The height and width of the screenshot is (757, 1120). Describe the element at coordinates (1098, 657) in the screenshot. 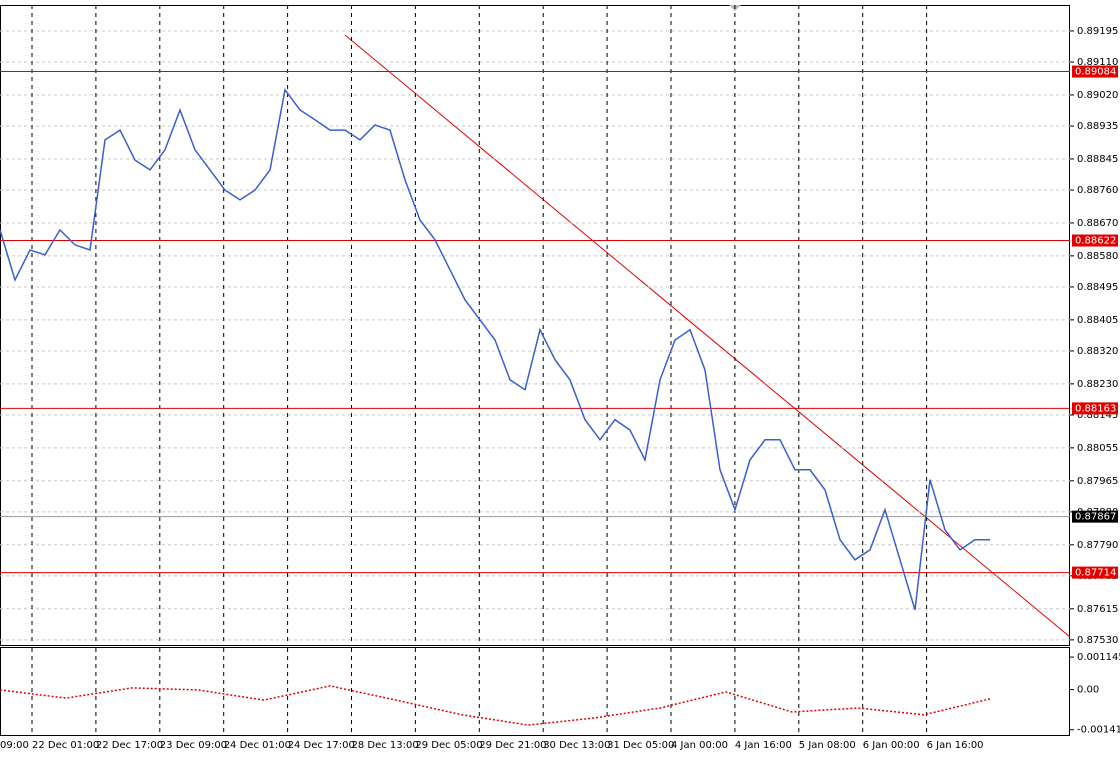

I see `osc-tick-label: 0.001145` at that location.